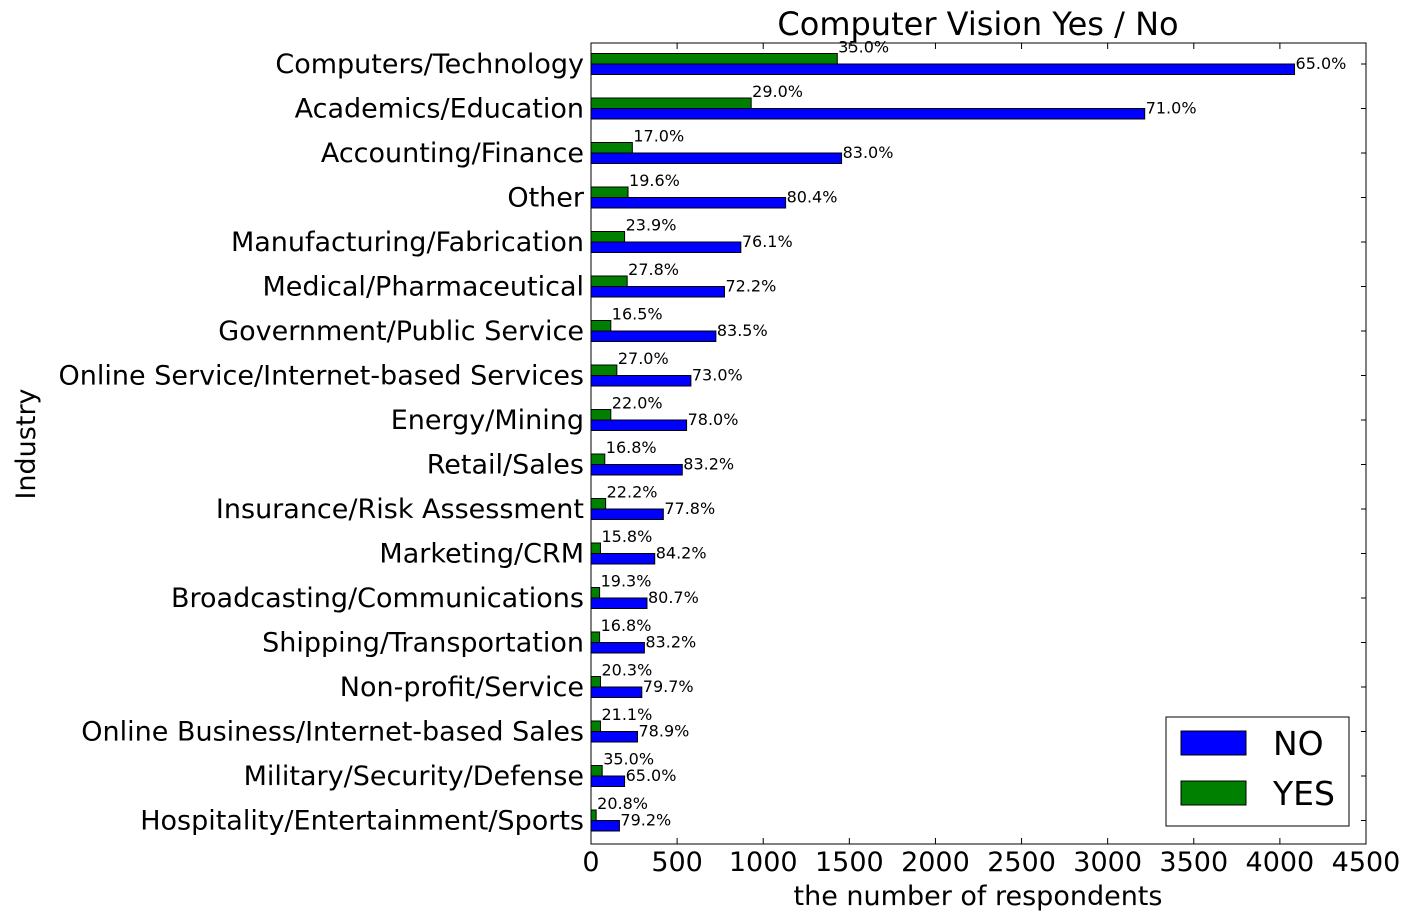 This screenshot has height=921, width=1411. What do you see at coordinates (977, 24) in the screenshot?
I see `chart-title: Computer Vision Yes / No` at bounding box center [977, 24].